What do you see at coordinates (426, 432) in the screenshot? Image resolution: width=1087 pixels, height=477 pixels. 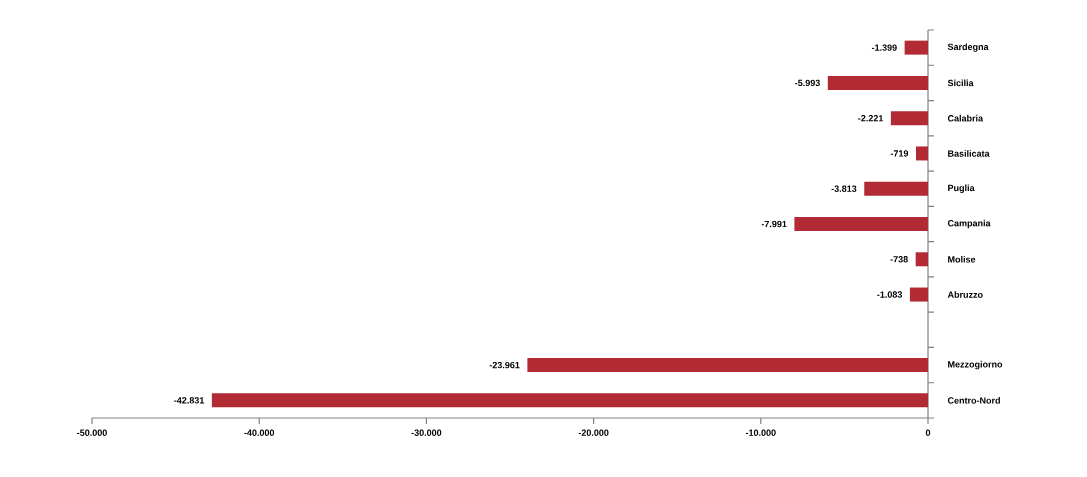 I see `x-tick-label: -30.000` at bounding box center [426, 432].